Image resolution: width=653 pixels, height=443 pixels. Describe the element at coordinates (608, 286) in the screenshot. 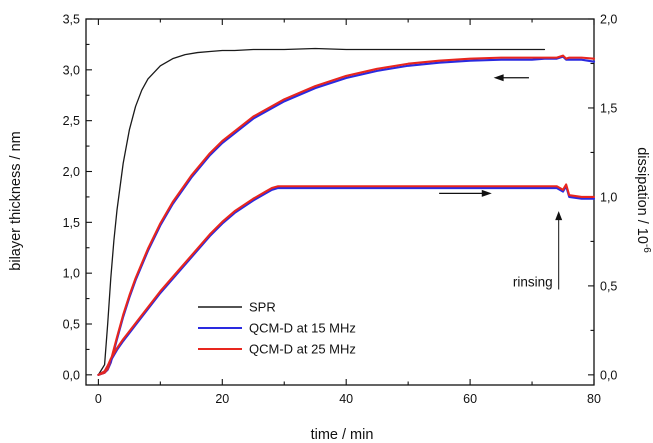

I see `y2-tick-label: 0,5` at that location.